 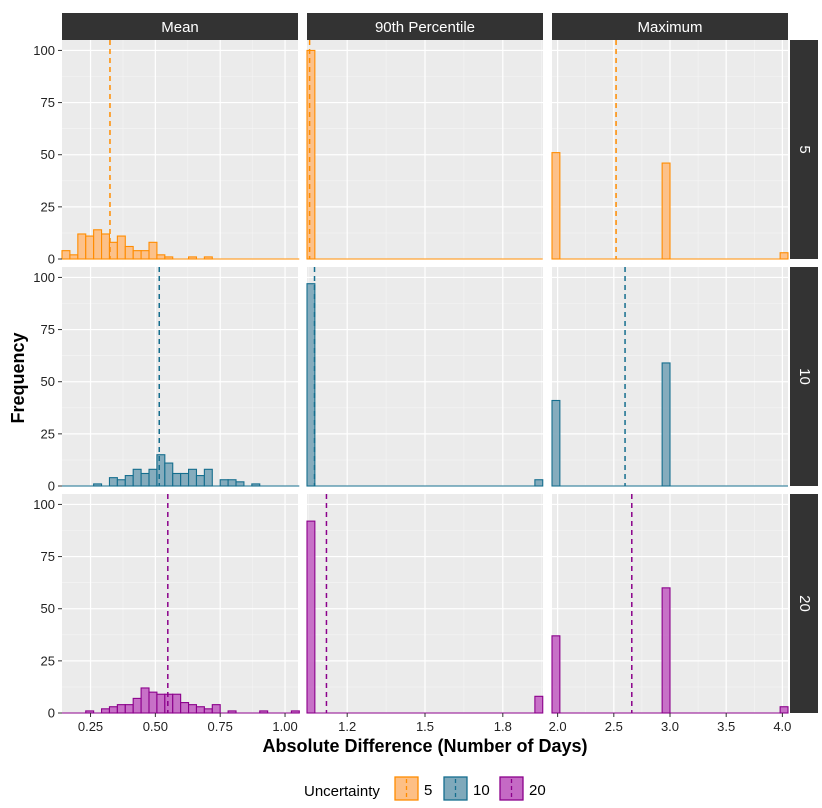 I want to click on x-tick-label: 3.5, so click(x=726, y=726).